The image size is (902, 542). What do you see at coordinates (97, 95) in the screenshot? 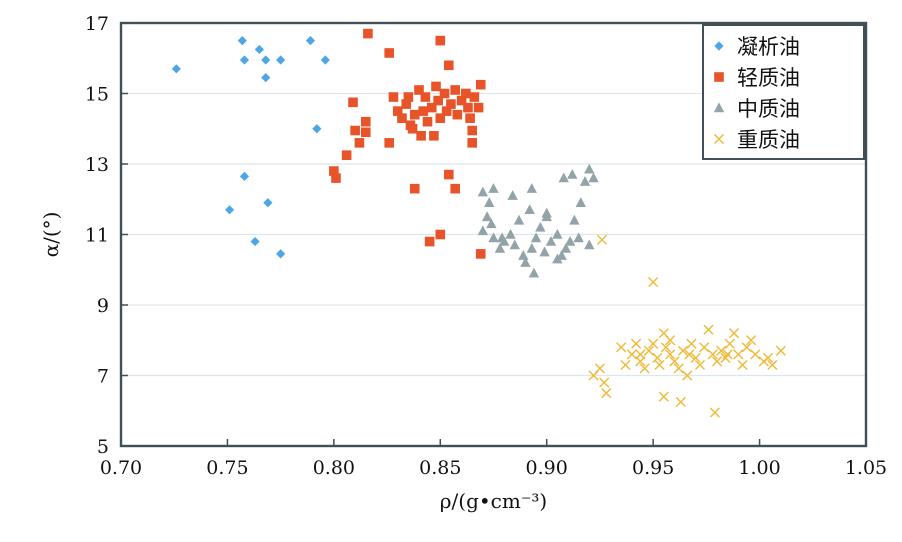
I see `y-tick-label: 15` at bounding box center [97, 95].